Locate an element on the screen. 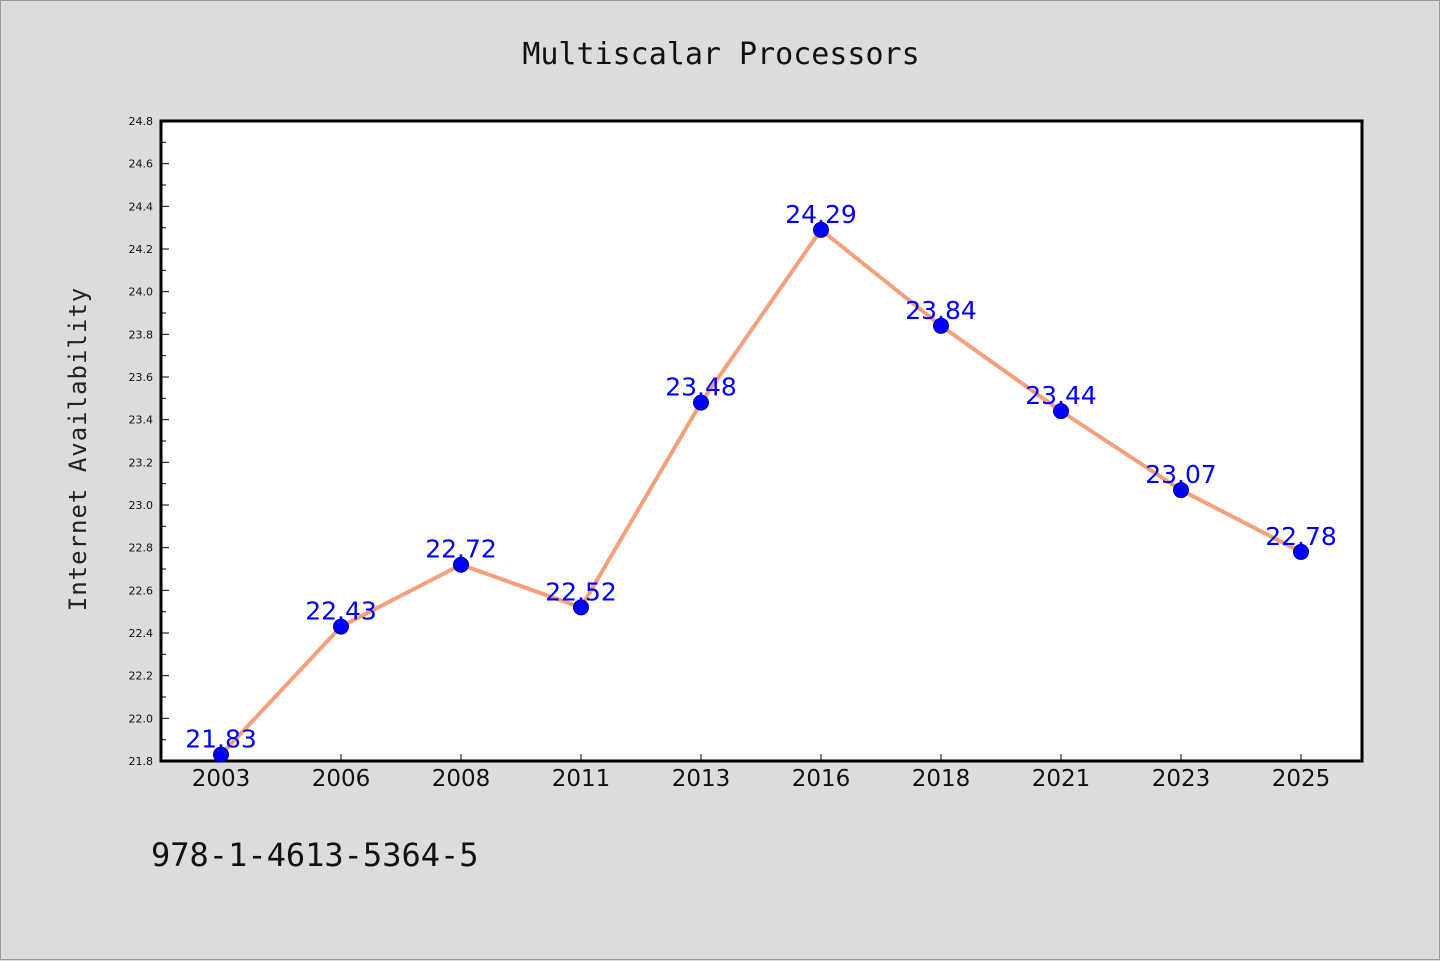 The height and width of the screenshot is (961, 1440). y-tick-label: 24.6 is located at coordinates (141, 164).